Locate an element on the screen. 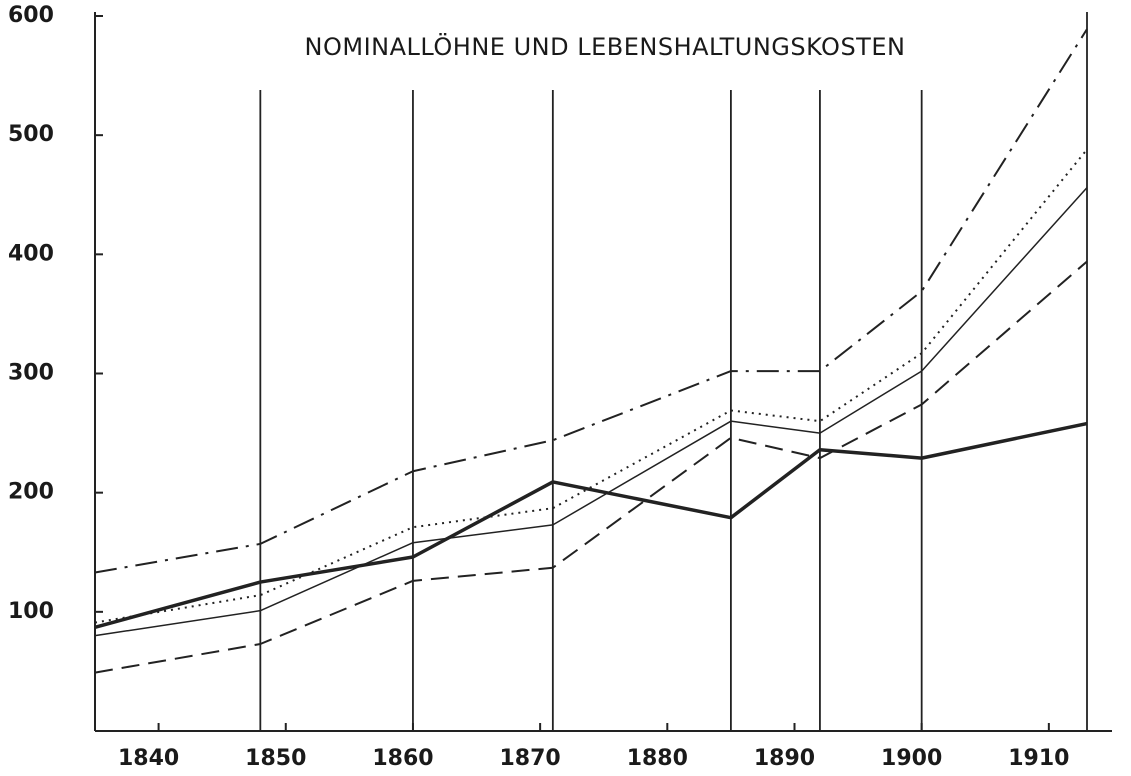 Image resolution: width=1131 pixels, height=776 pixels. y-tick-label: 500 is located at coordinates (31, 134).